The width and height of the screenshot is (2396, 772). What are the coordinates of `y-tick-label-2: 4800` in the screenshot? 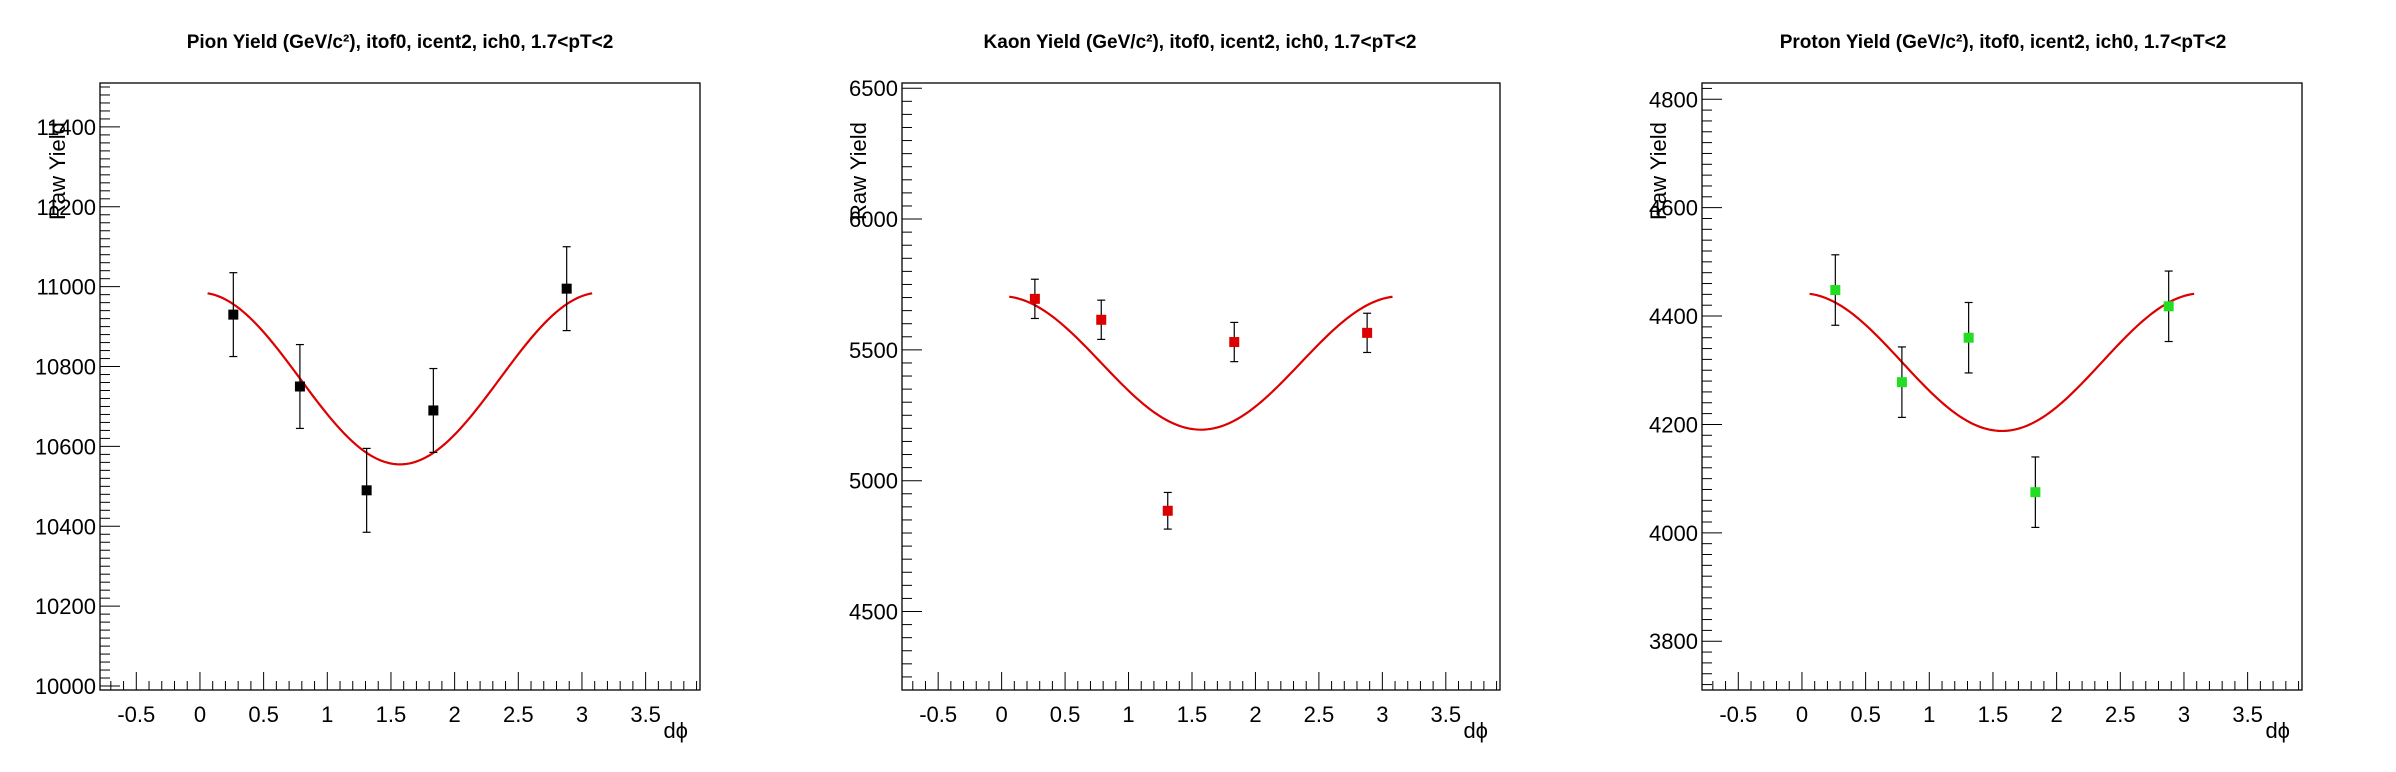 It's located at (1673, 99).